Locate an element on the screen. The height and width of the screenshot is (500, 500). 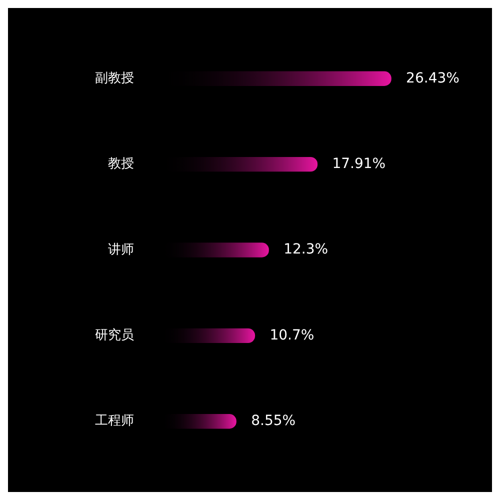
y-tick-label: 研究员 is located at coordinates (114, 336).